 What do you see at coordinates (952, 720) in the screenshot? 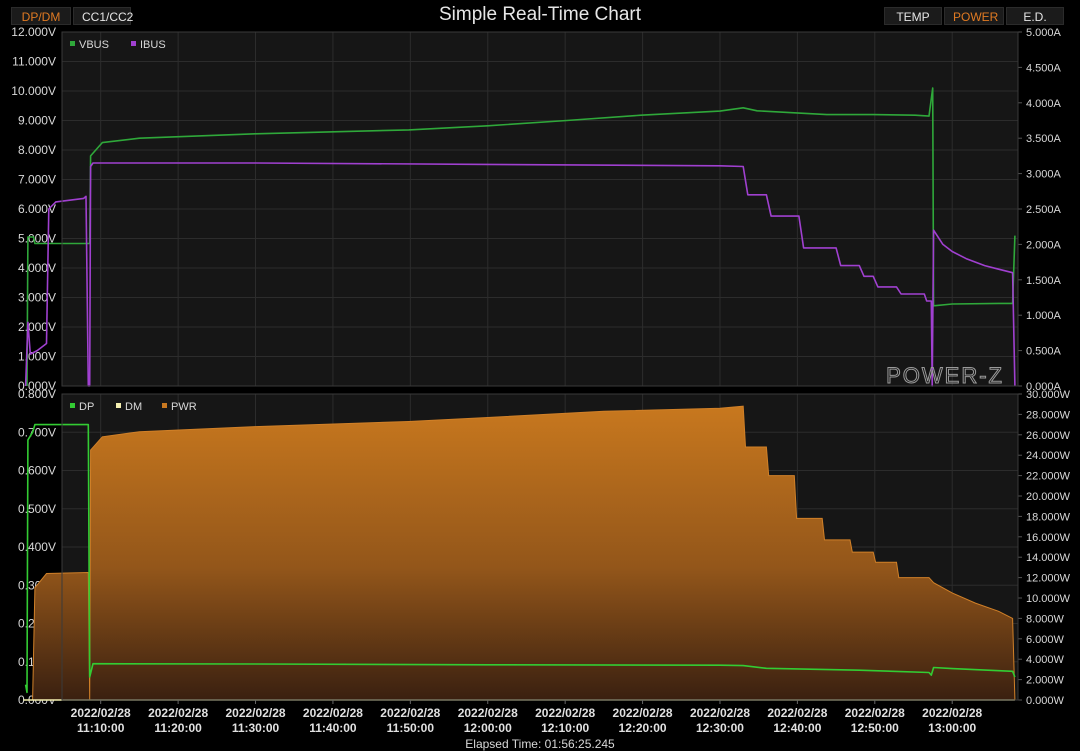
I see `x-tick-label: 2022/02/28 13:00:00` at bounding box center [952, 720].